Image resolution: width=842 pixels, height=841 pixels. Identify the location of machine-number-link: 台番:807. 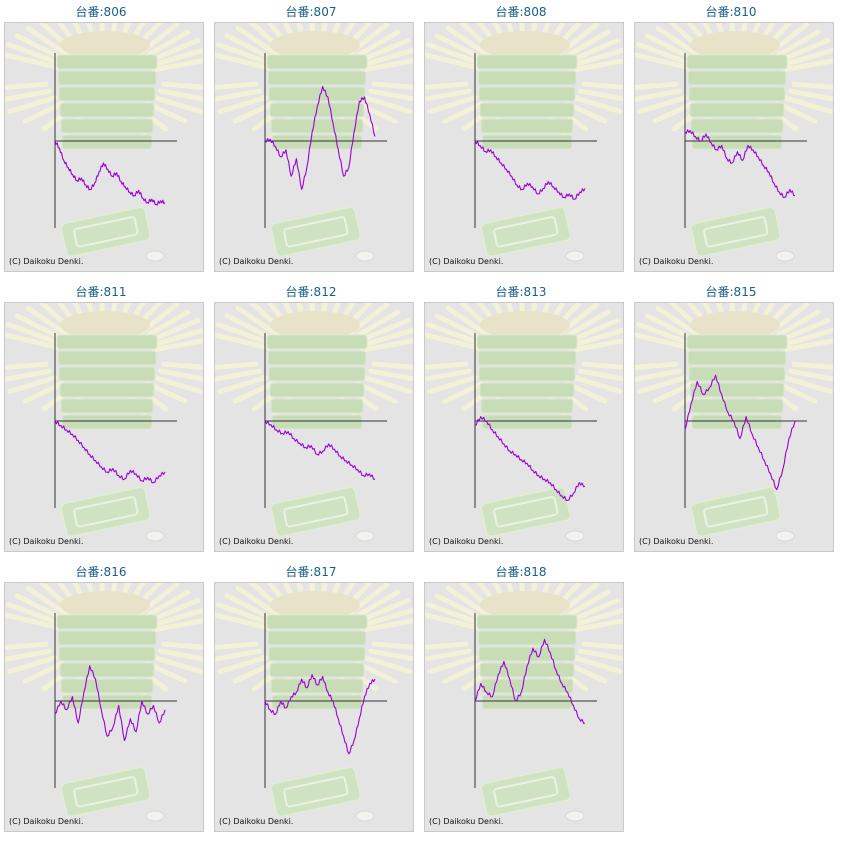
(311, 12).